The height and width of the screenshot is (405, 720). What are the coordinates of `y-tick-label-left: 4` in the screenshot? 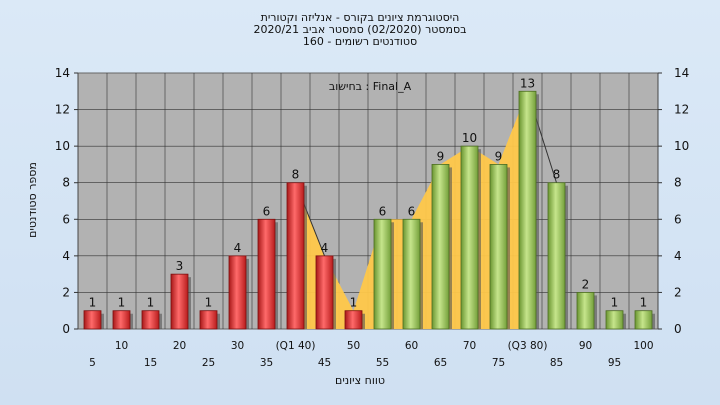 It's located at (66, 256).